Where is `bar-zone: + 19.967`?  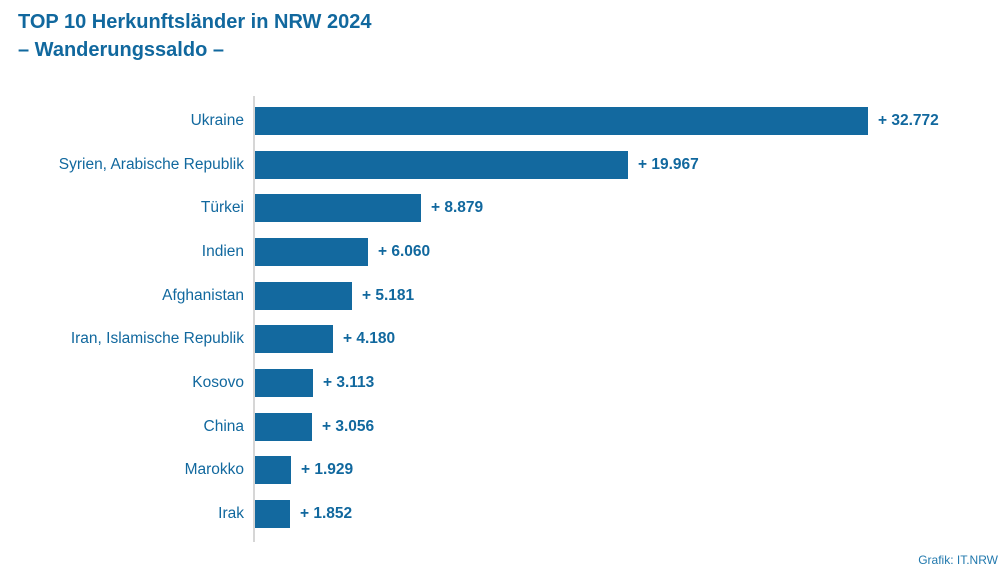
bar-zone: + 19.967 is located at coordinates (477, 164).